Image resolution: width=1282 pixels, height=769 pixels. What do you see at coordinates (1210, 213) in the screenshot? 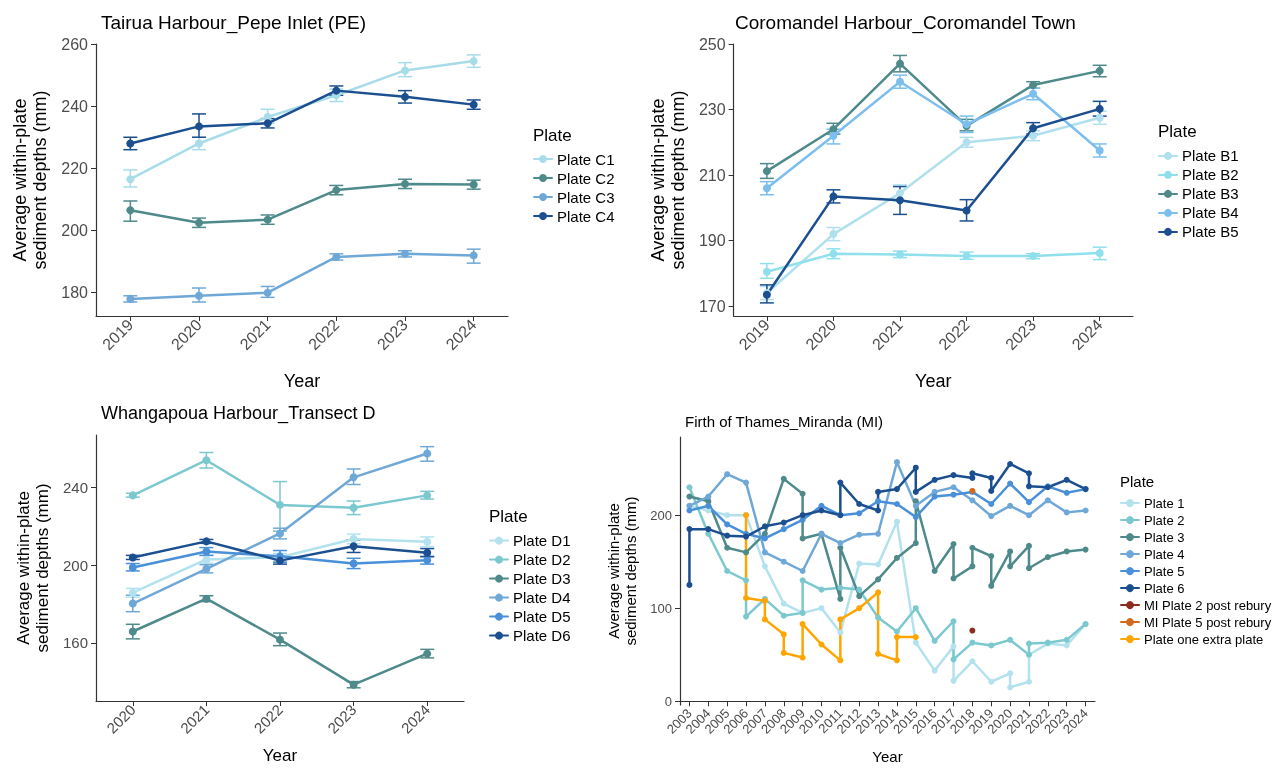
I see `legend-label: Plate B4` at bounding box center [1210, 213].